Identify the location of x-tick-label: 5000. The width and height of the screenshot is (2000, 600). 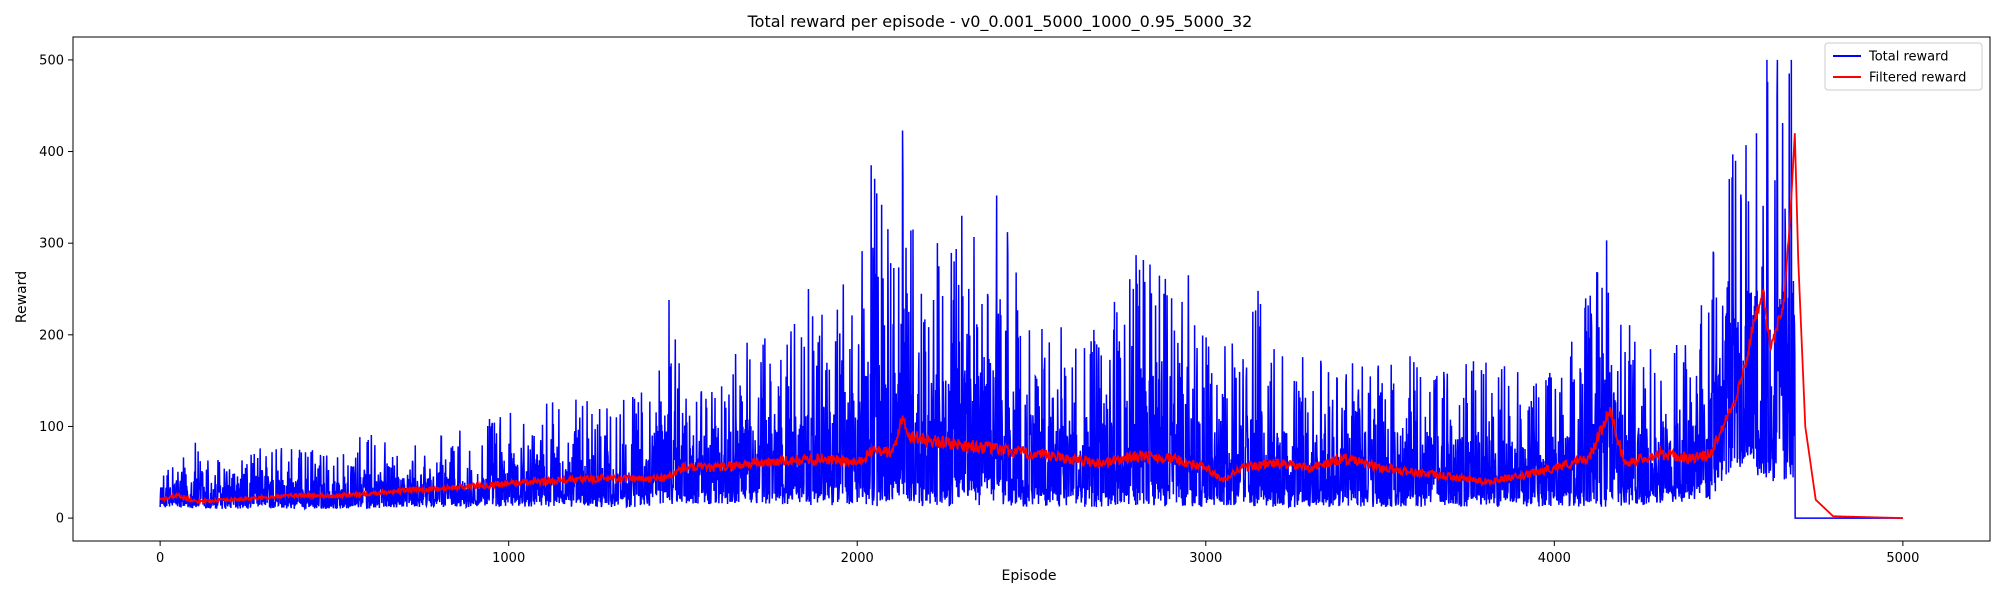
(1902, 558).